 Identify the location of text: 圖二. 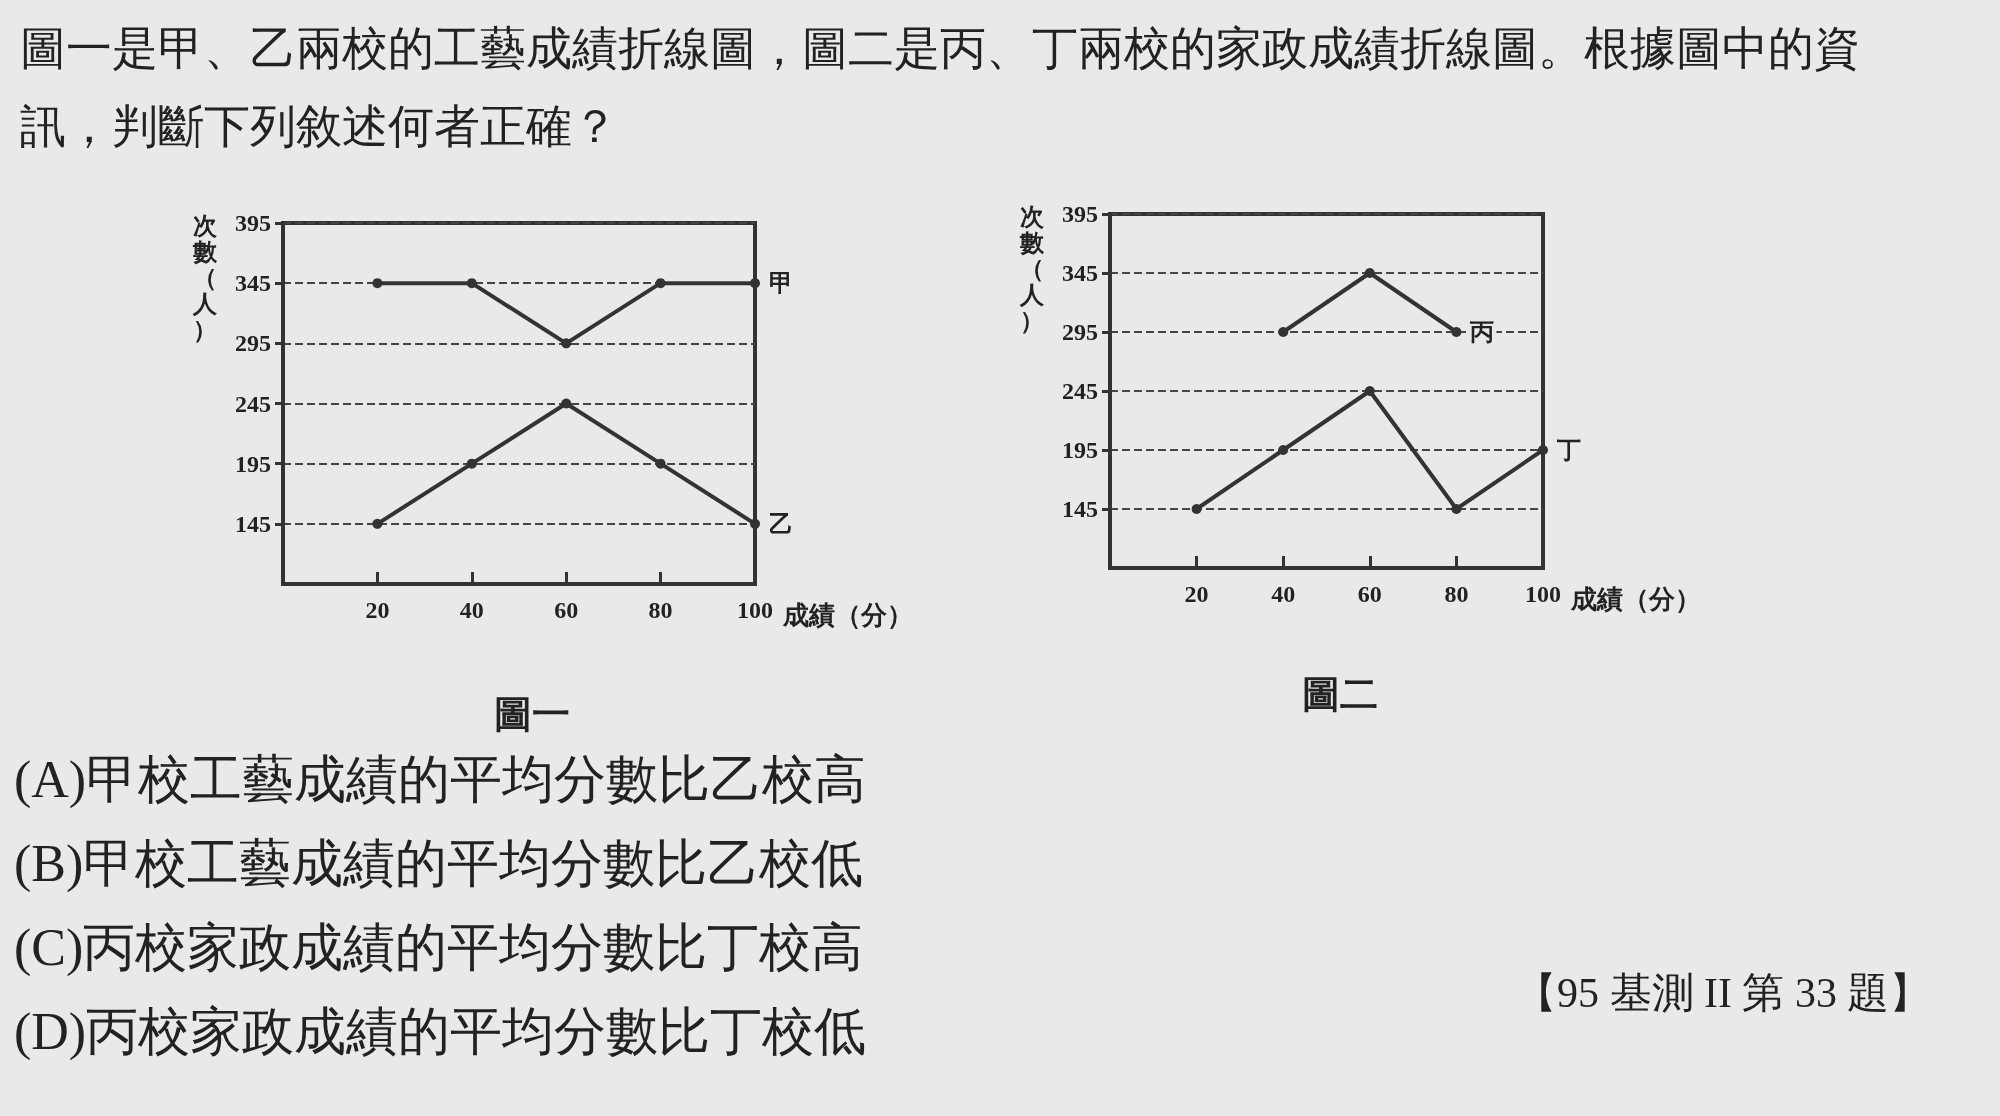
(1339, 694).